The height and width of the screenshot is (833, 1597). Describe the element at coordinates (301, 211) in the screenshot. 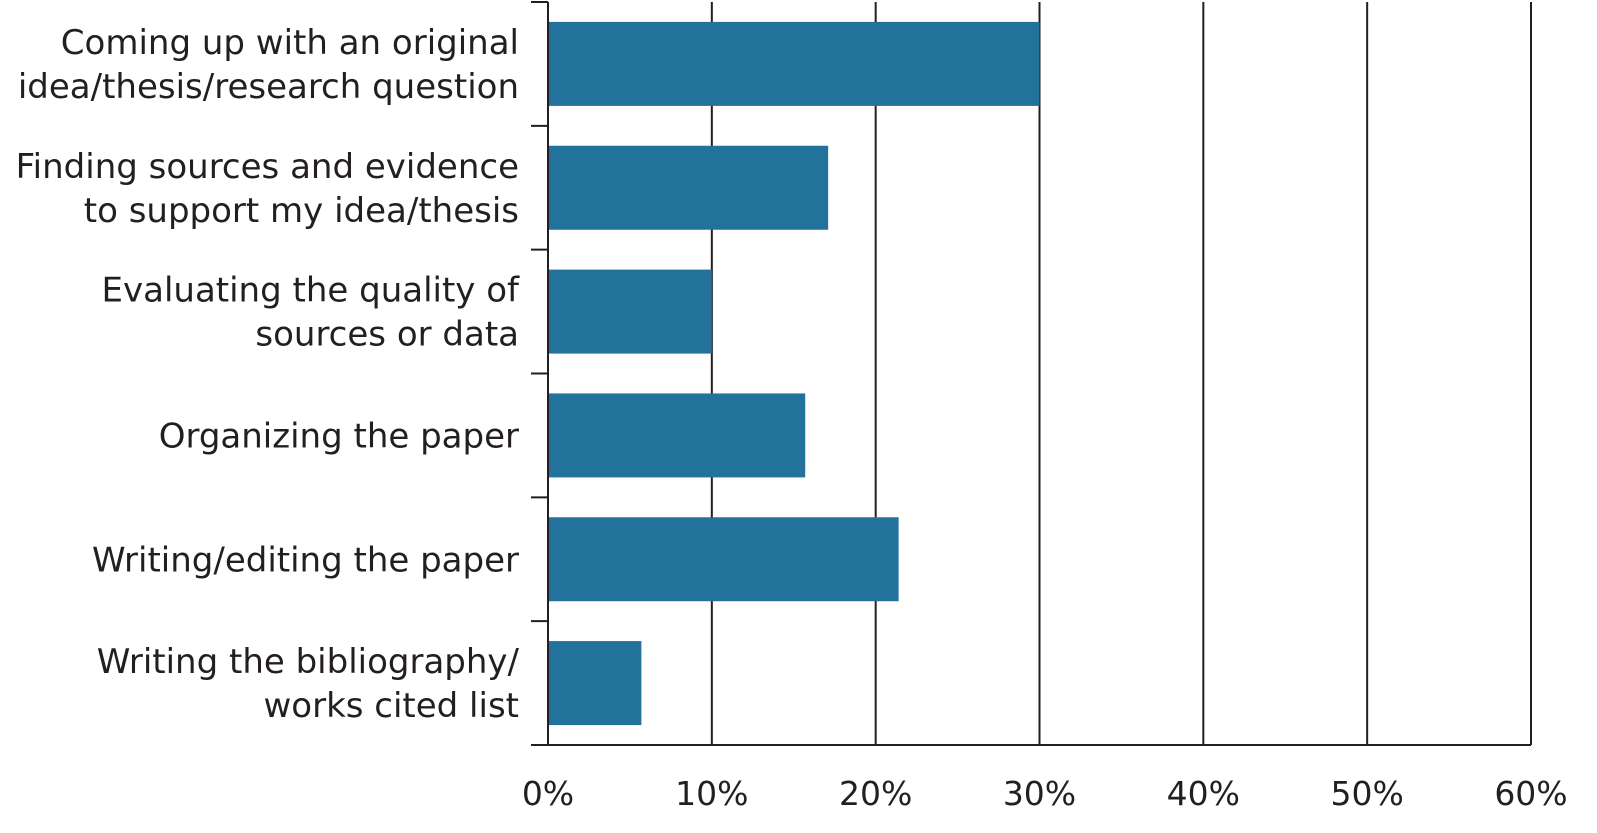

I see `category-label-line: to support my idea/thesis` at that location.